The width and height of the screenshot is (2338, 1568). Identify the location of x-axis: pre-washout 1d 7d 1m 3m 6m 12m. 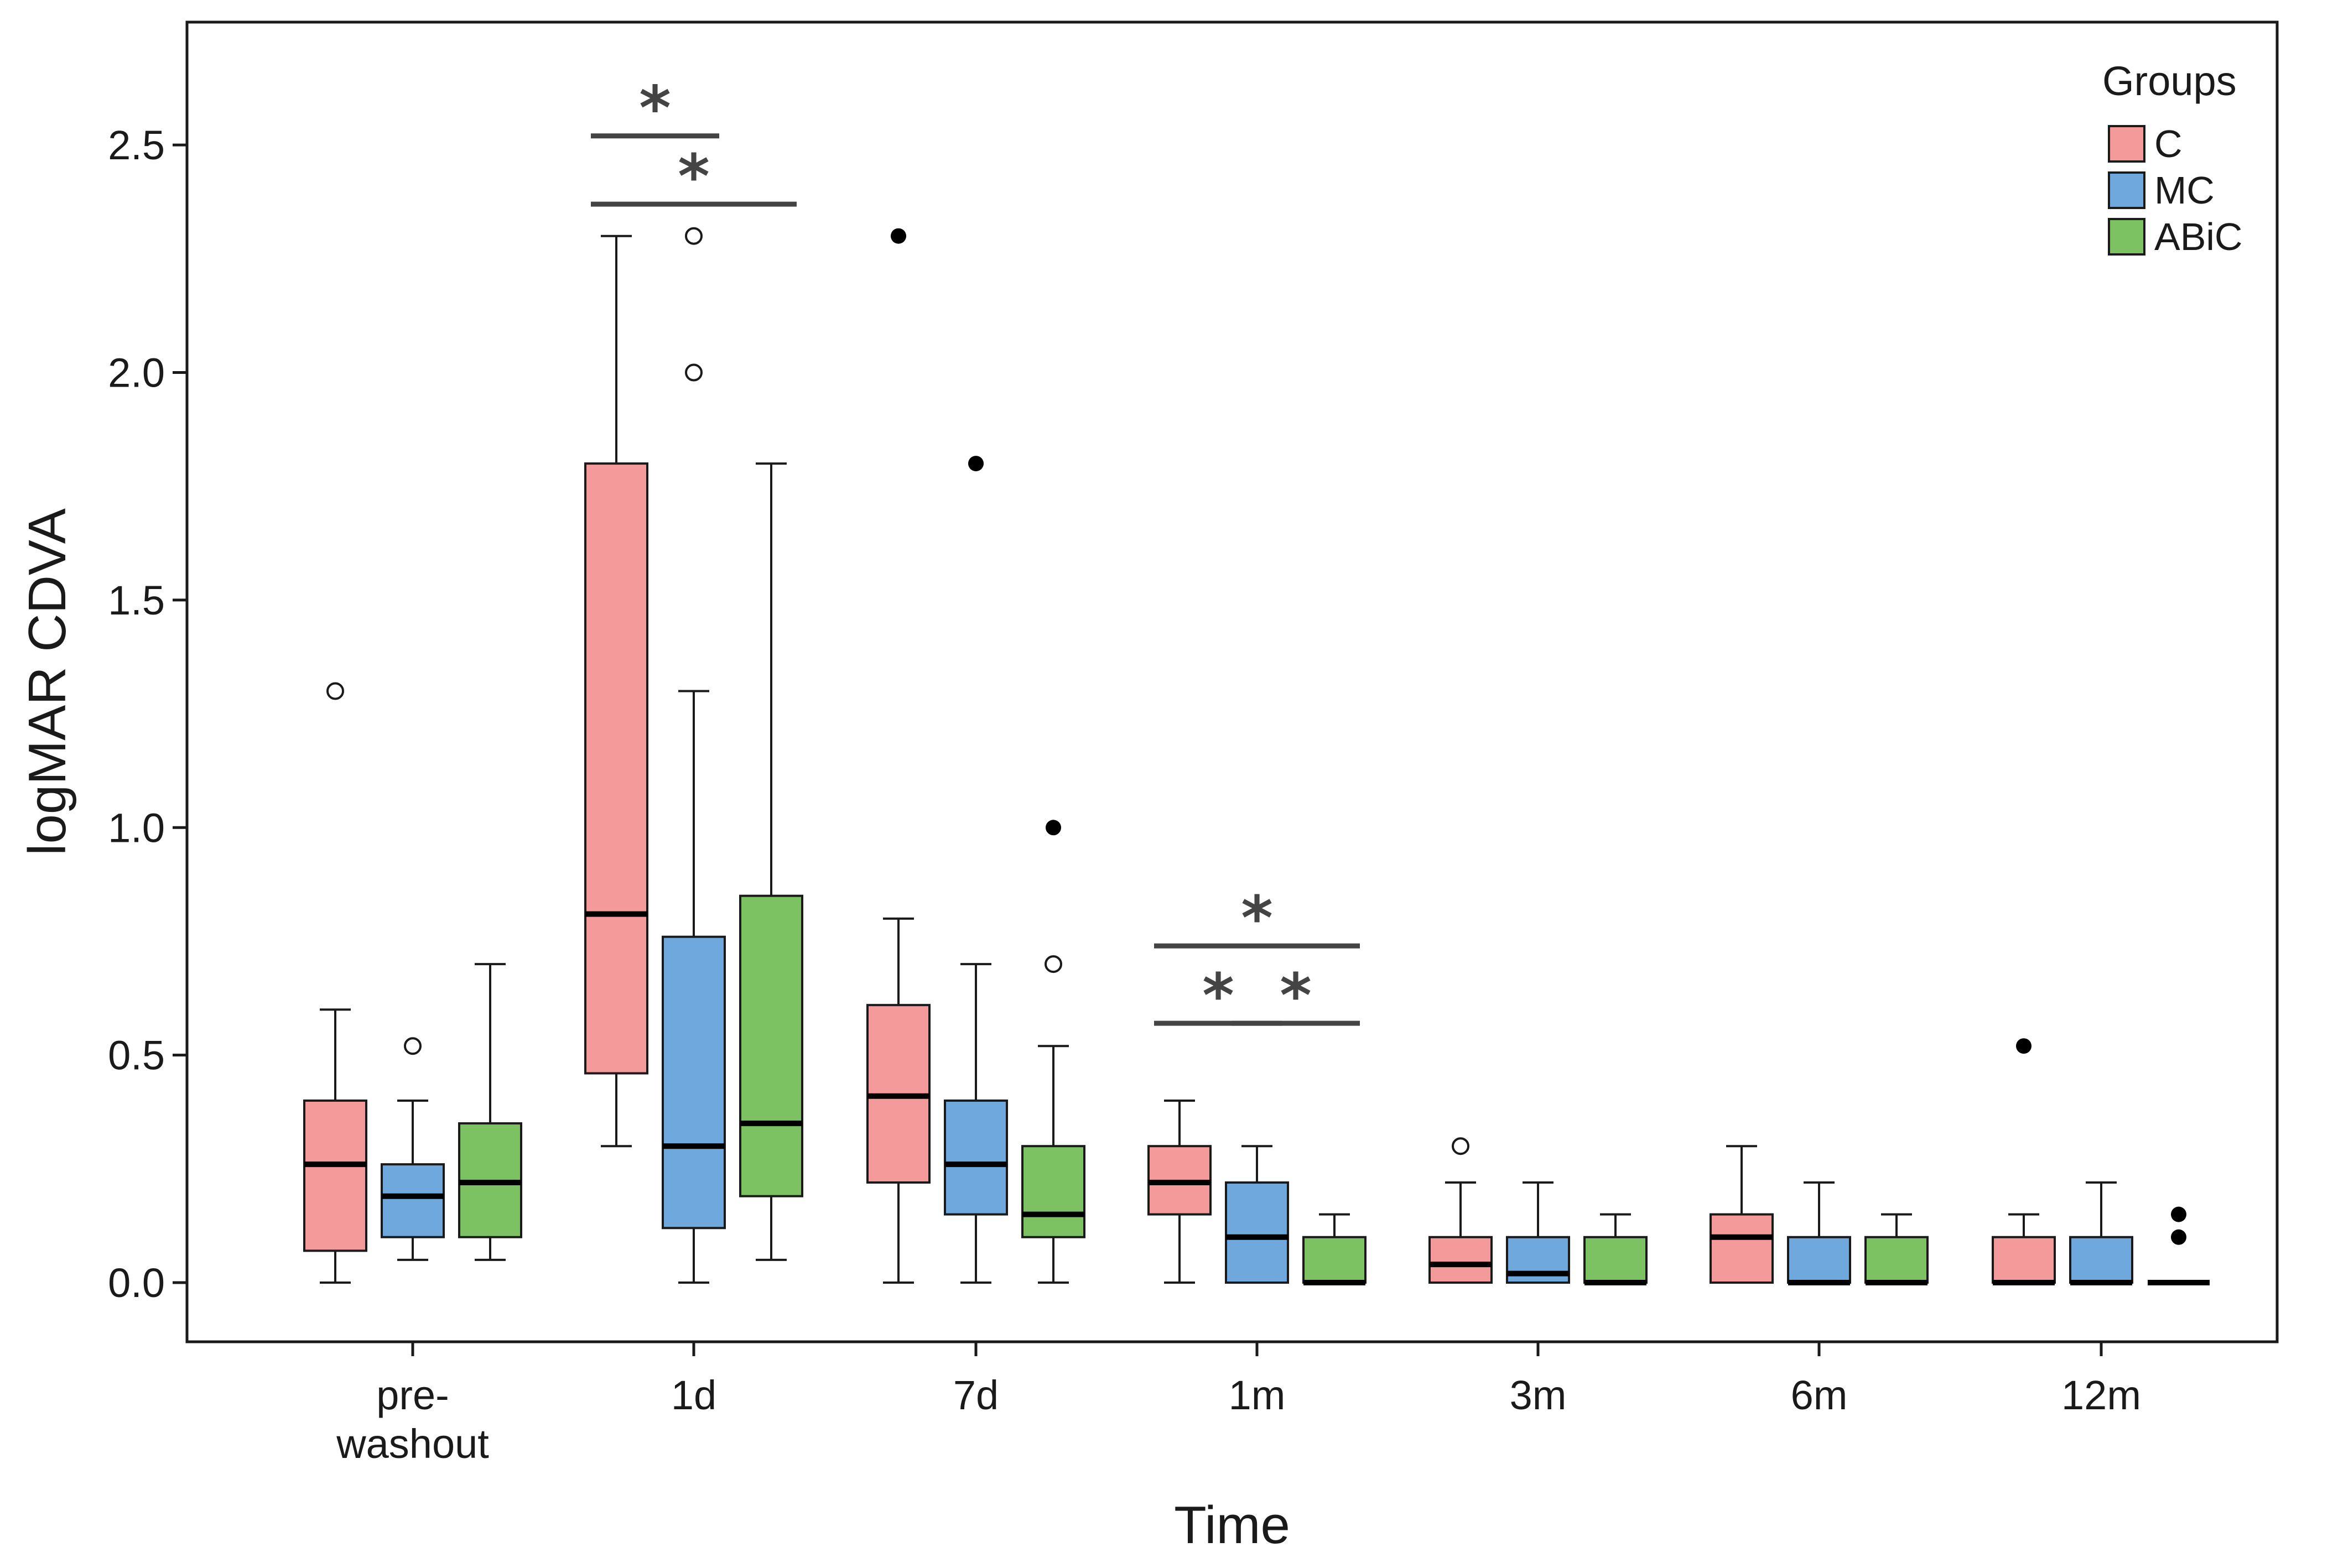
(1238, 1404).